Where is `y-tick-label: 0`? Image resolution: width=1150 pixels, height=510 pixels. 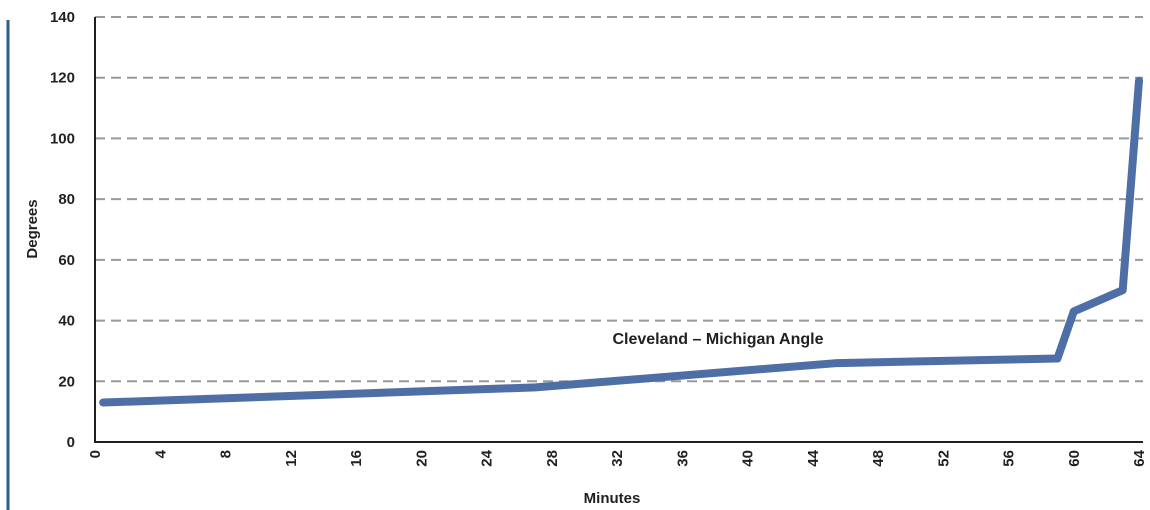 y-tick-label: 0 is located at coordinates (71, 442).